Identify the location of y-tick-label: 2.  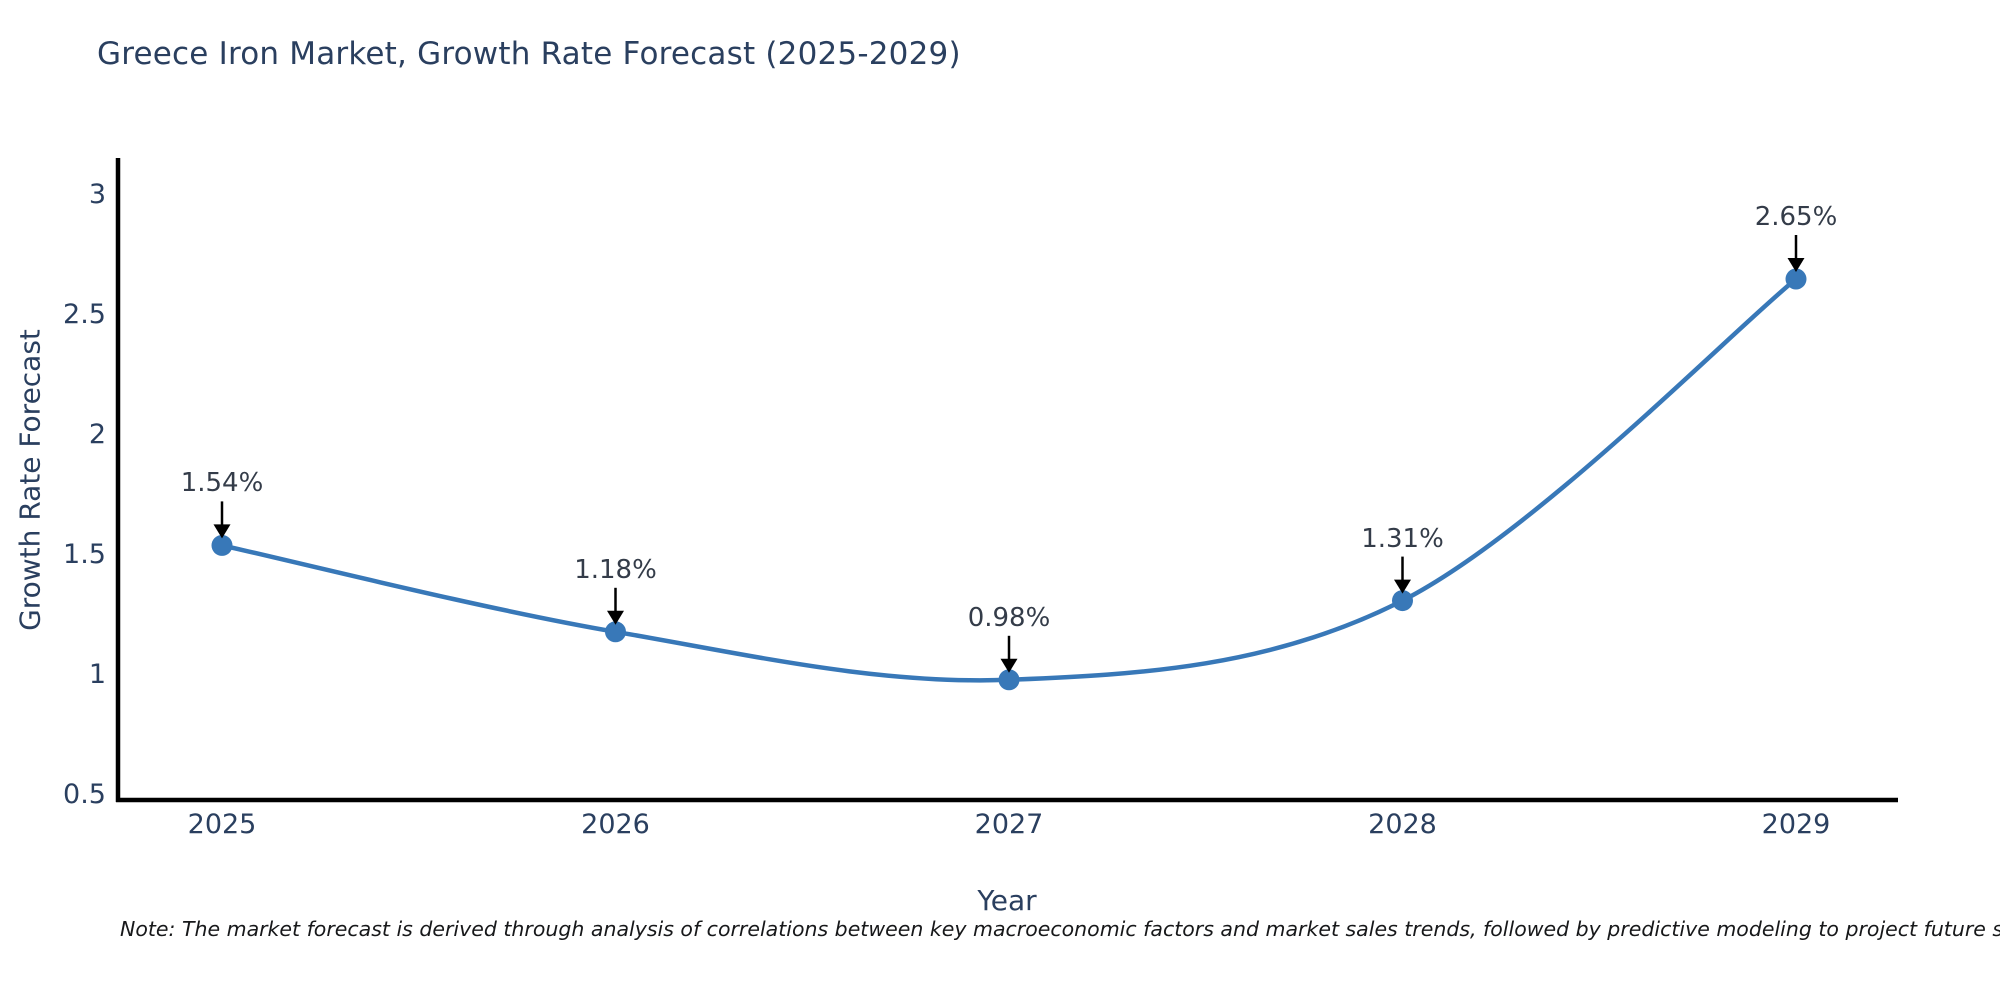
(97, 434).